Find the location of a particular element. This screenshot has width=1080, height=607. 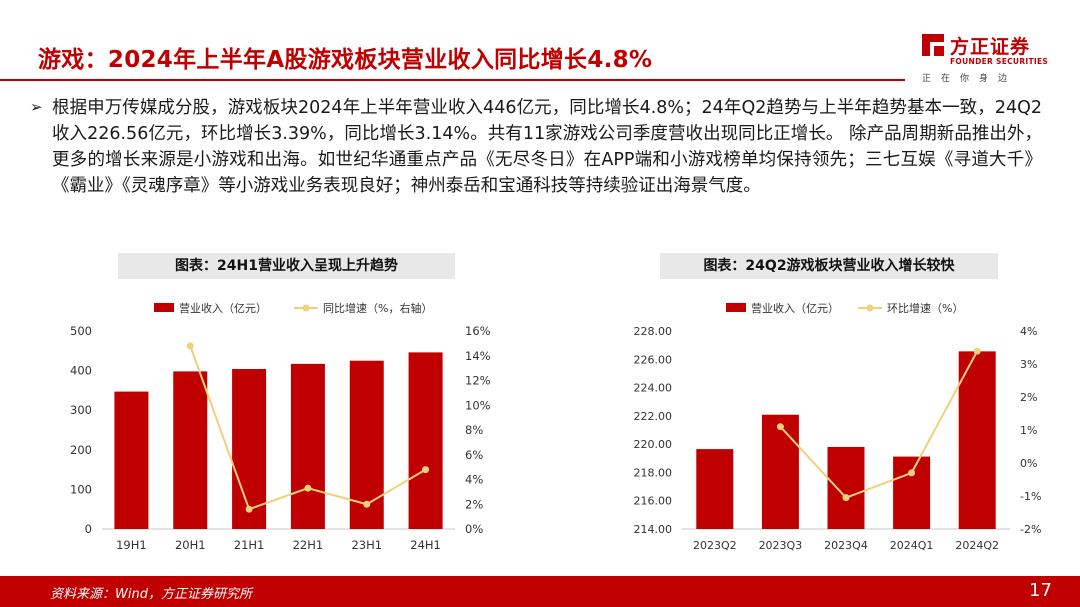

y-tick-label: 500 is located at coordinates (81, 331).